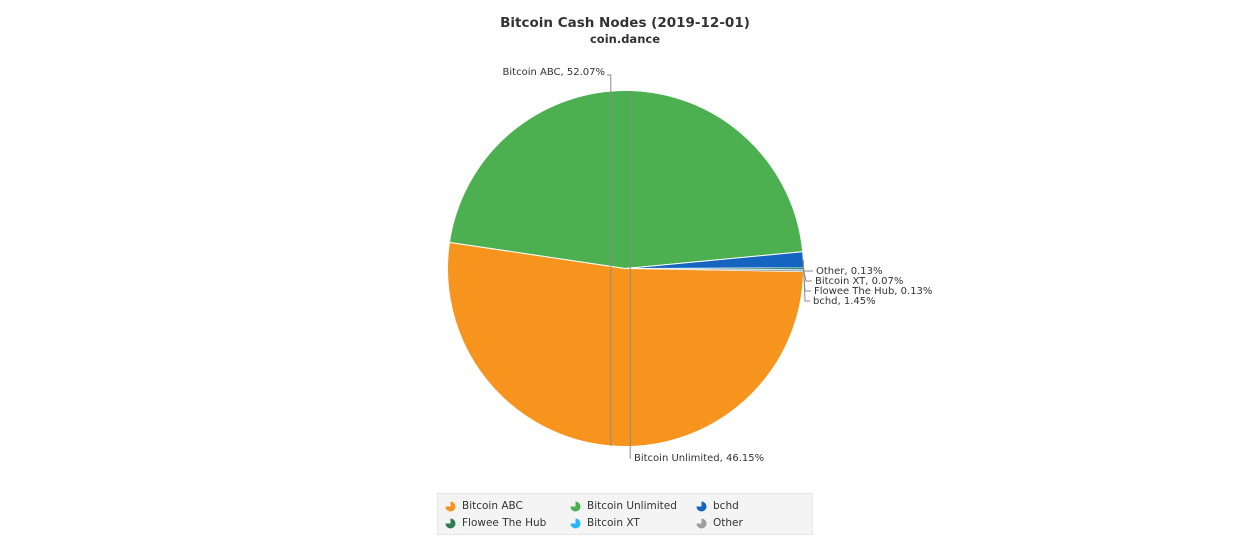 This screenshot has width=1251, height=550. I want to click on legend-item-bitcoin-xt: Bitcoin XT, so click(605, 523).